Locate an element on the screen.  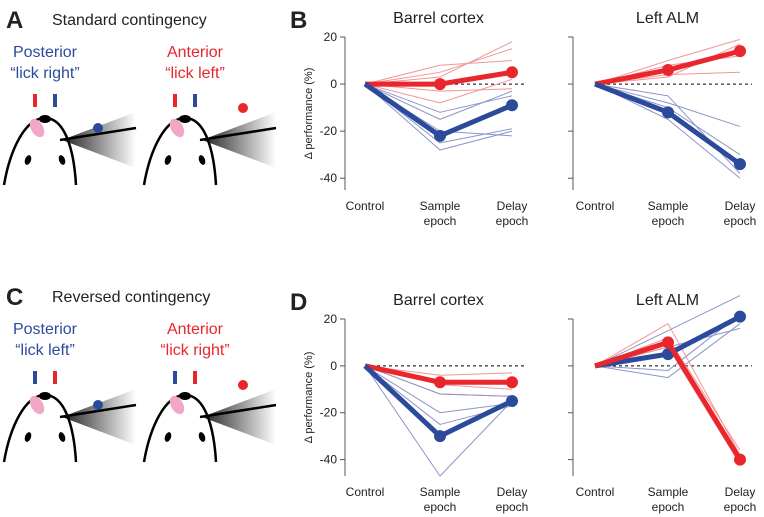
panel-label: B is located at coordinates (298, 20).